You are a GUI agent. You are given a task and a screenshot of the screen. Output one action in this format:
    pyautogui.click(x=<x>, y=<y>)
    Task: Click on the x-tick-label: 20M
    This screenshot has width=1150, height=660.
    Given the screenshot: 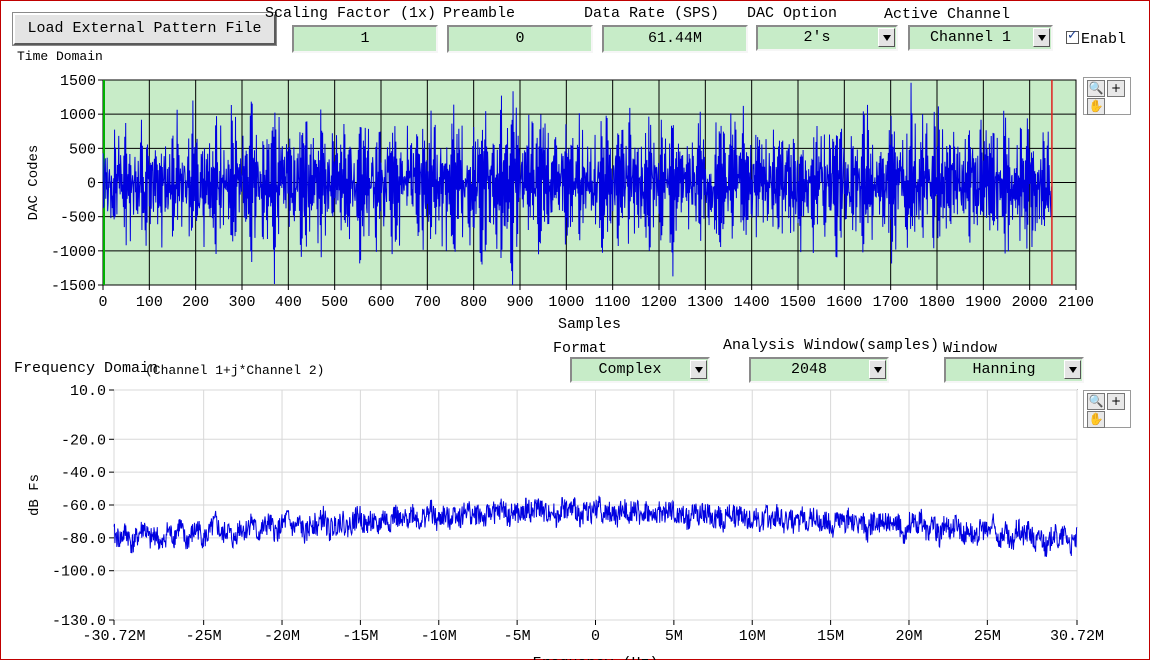 What is the action you would take?
    pyautogui.click(x=908, y=636)
    